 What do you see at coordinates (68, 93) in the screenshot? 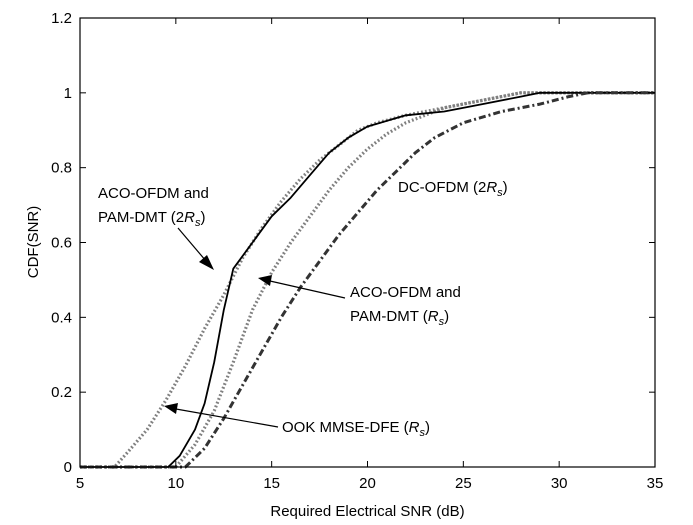
I see `y-tick-label-5: 1` at bounding box center [68, 93].